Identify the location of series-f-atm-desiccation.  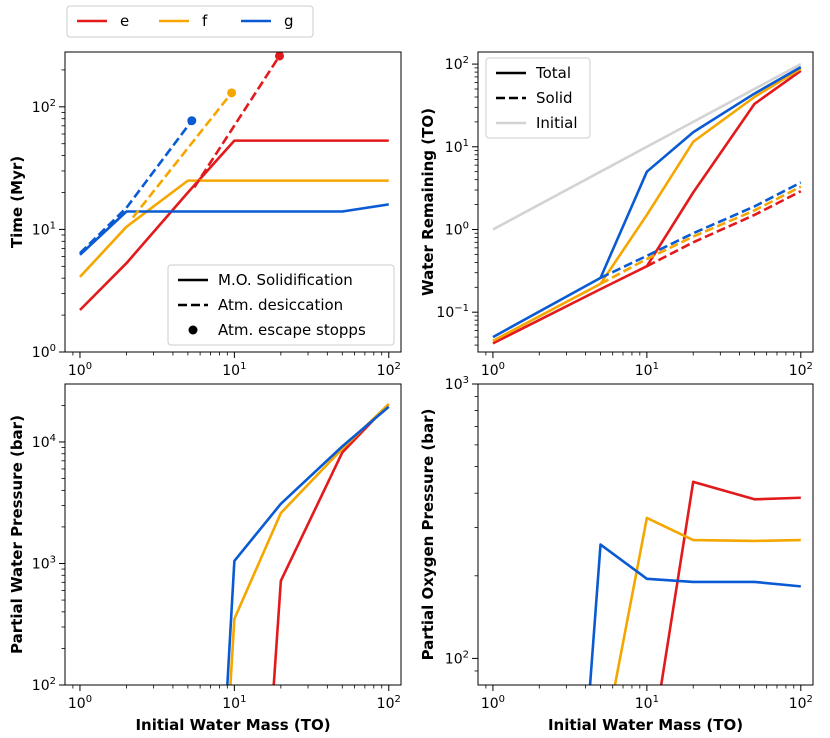
(182, 155).